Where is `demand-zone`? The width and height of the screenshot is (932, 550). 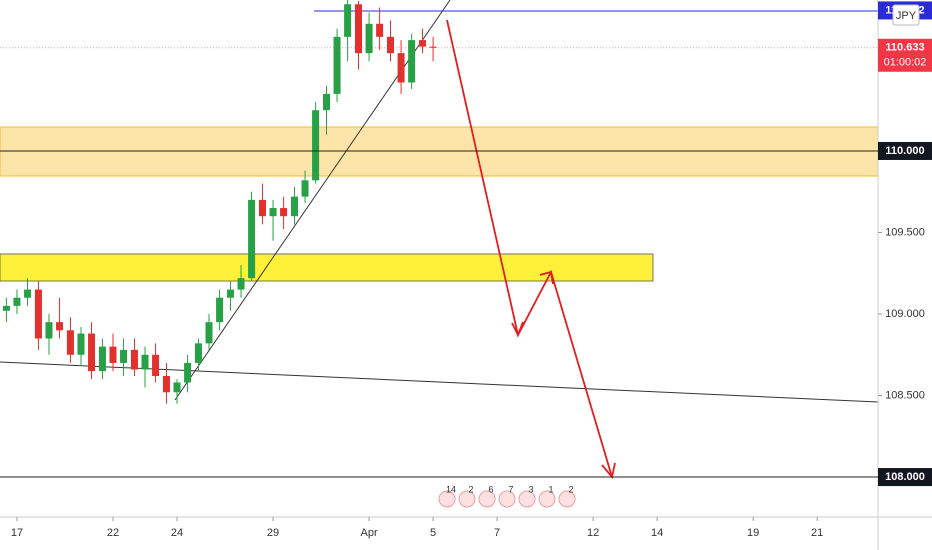 demand-zone is located at coordinates (327, 267).